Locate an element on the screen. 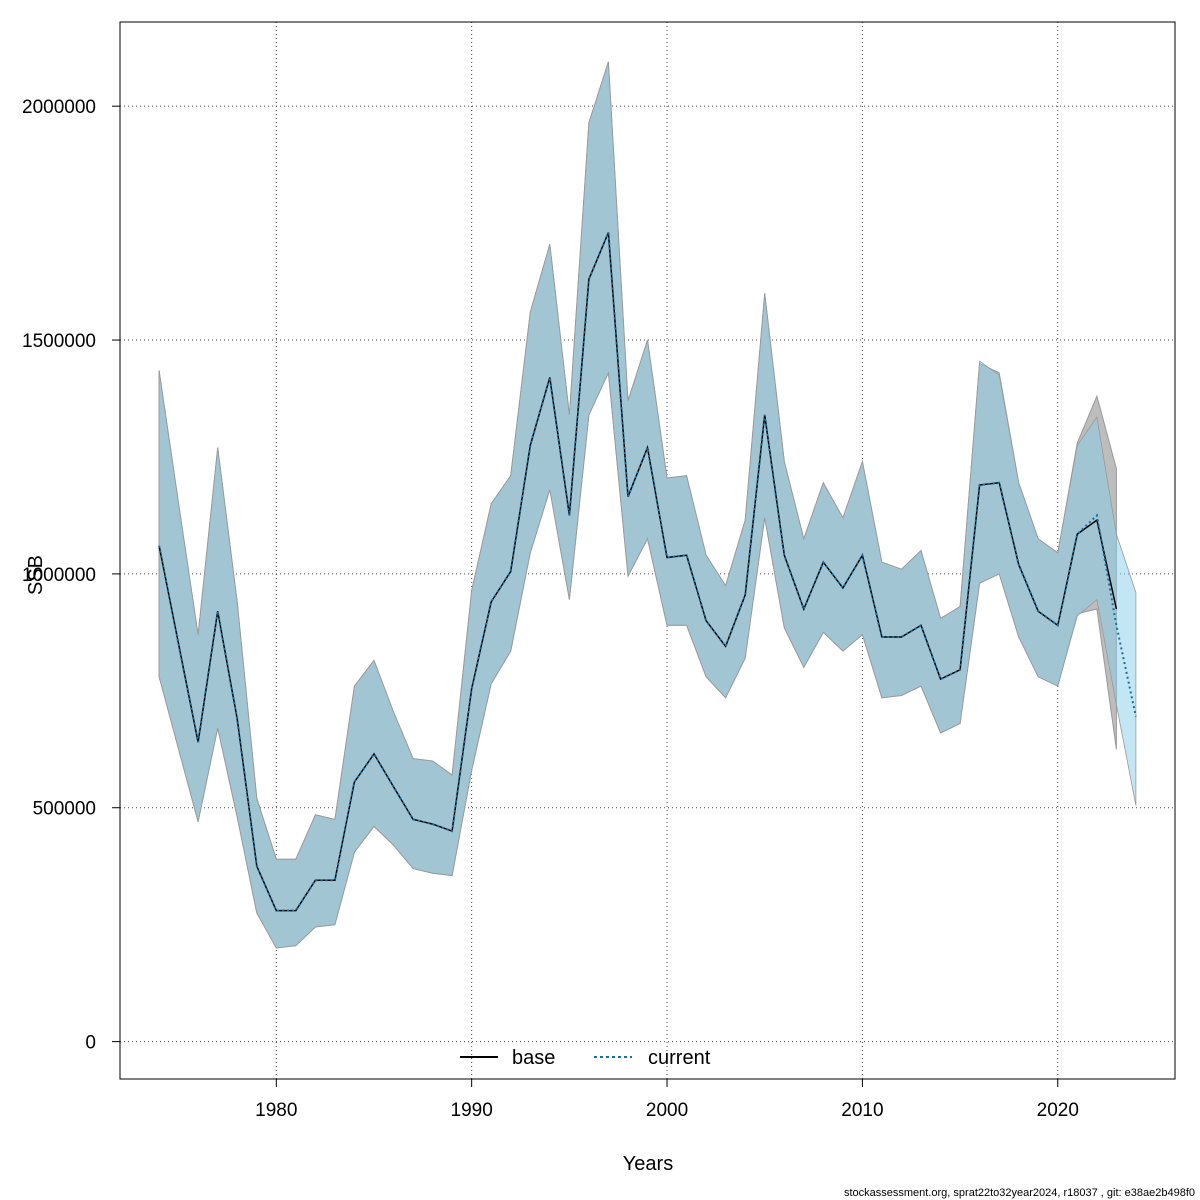 The width and height of the screenshot is (1200, 1200). y-tick-label: 500000 is located at coordinates (64, 809).